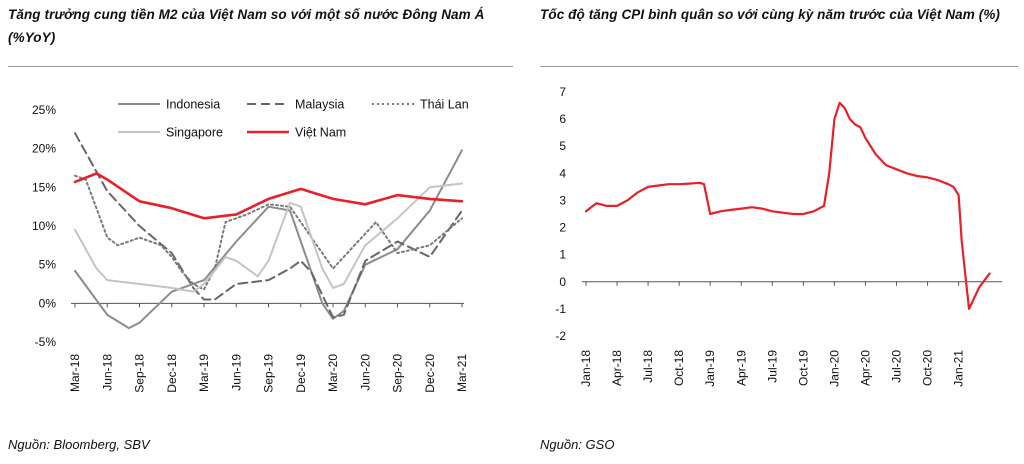 The width and height of the screenshot is (1024, 464). I want to click on m2-x-tick-label: Dec-20, so click(430, 373).